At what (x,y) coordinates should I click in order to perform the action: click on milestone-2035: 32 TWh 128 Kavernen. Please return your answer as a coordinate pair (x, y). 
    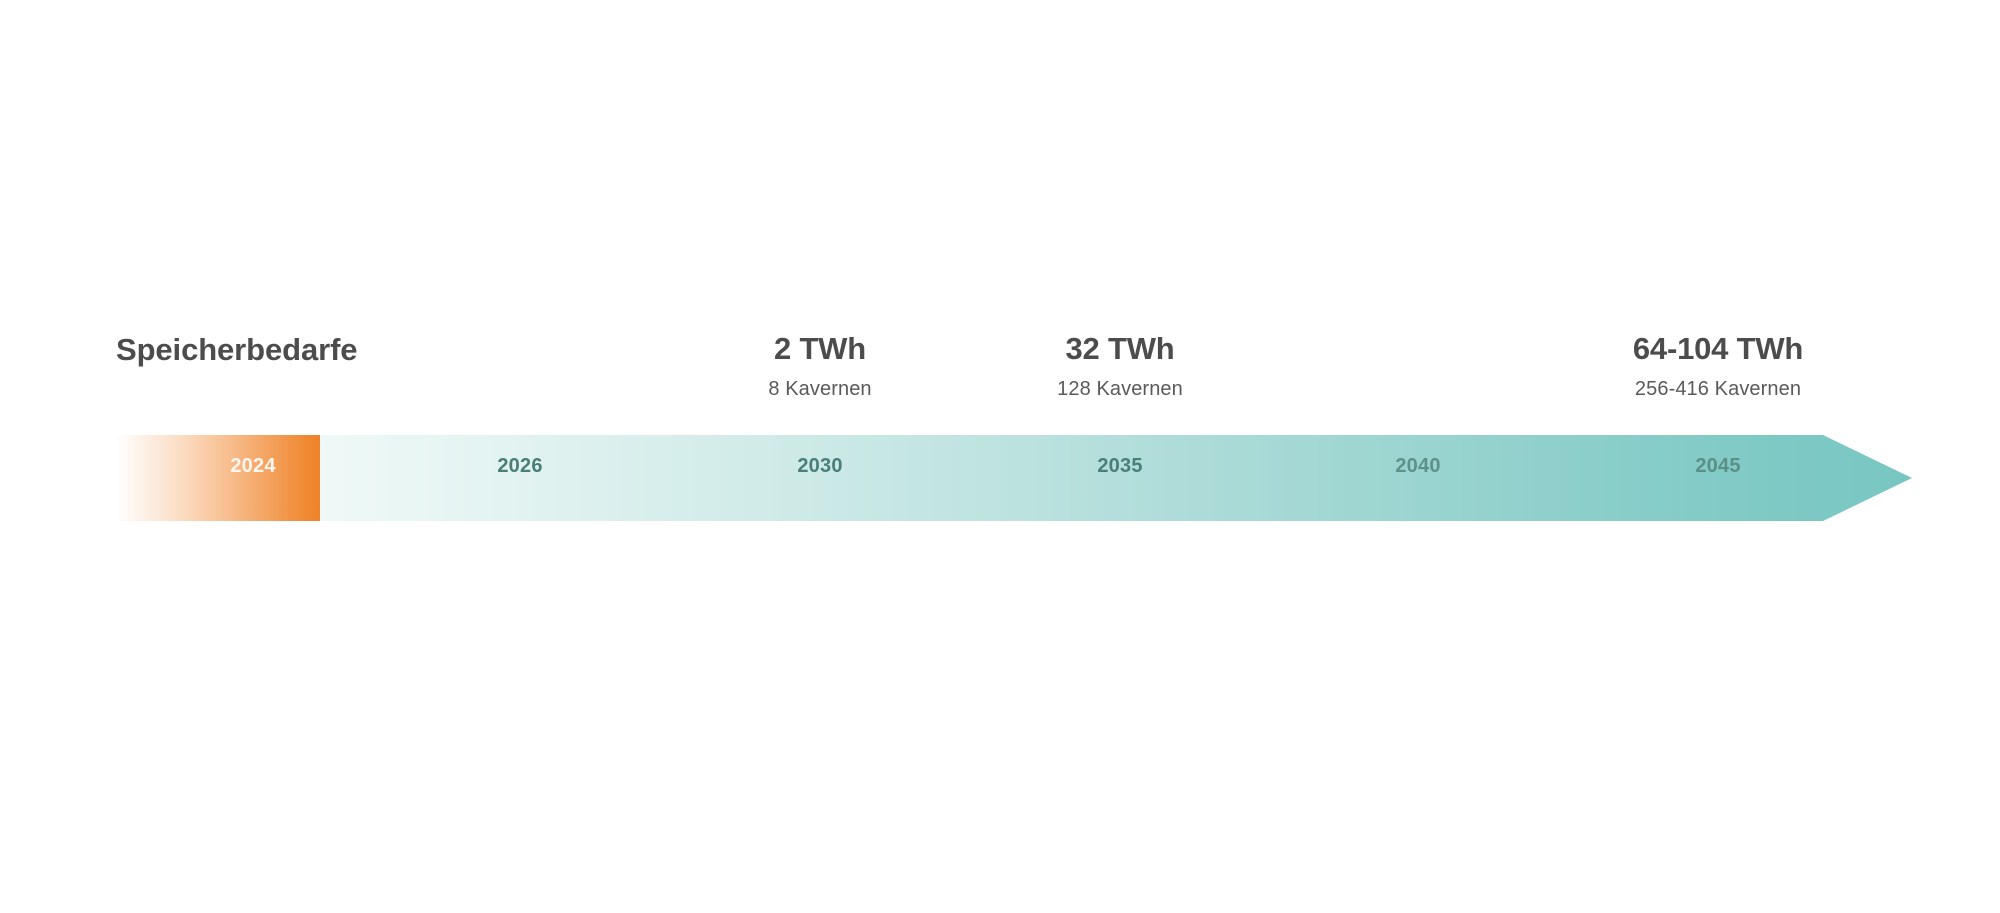
    Looking at the image, I should click on (1120, 366).